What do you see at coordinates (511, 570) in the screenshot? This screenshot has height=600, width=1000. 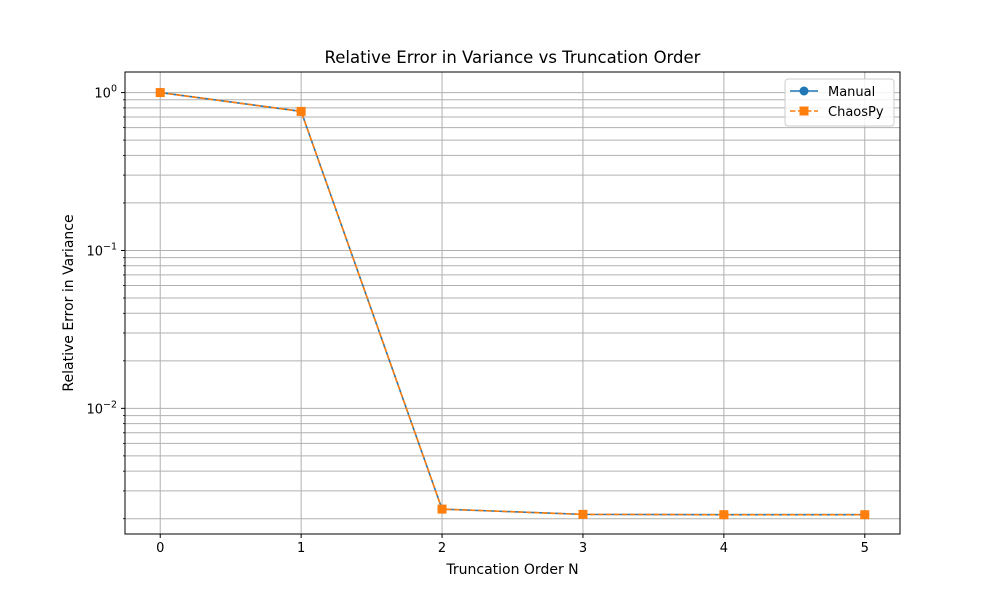 I see `x-axis-label: Truncation Order N` at bounding box center [511, 570].